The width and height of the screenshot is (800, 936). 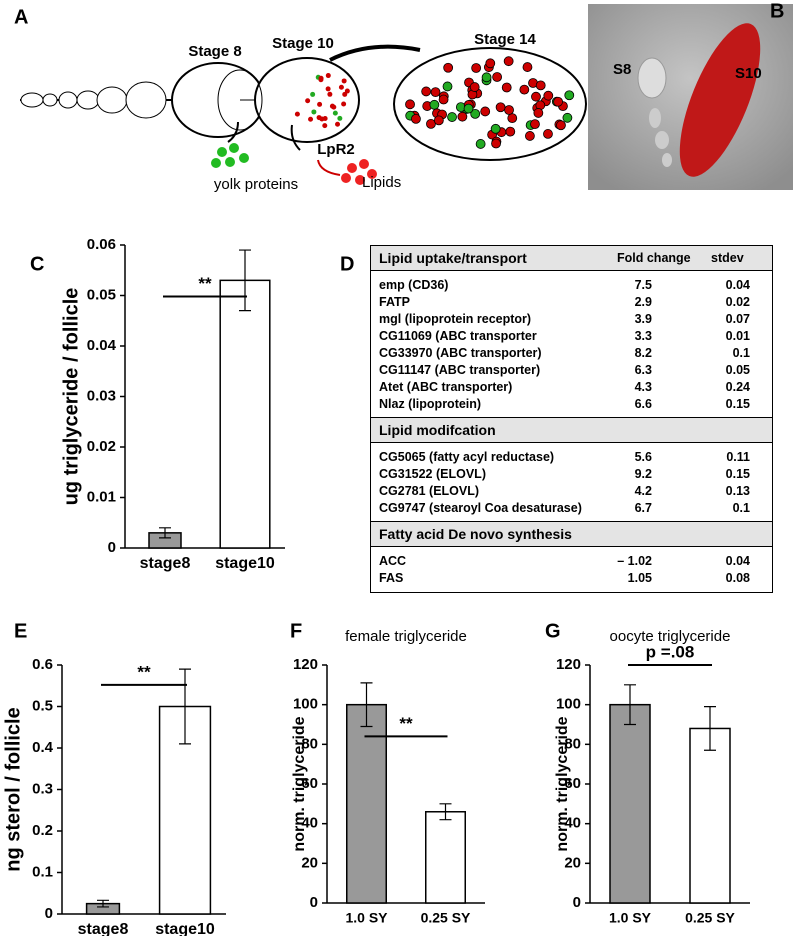 What do you see at coordinates (571, 473) in the screenshot?
I see `table-row: CG31522 (ELOVL) 9.2 0.15` at bounding box center [571, 473].